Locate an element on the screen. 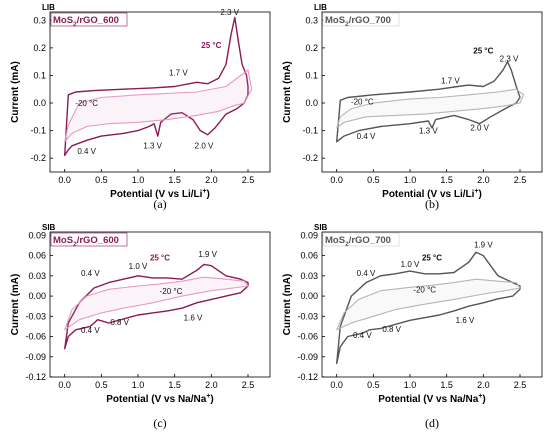 Image resolution: width=550 pixels, height=437 pixels. peak-label: 1.9 V is located at coordinates (207, 254).